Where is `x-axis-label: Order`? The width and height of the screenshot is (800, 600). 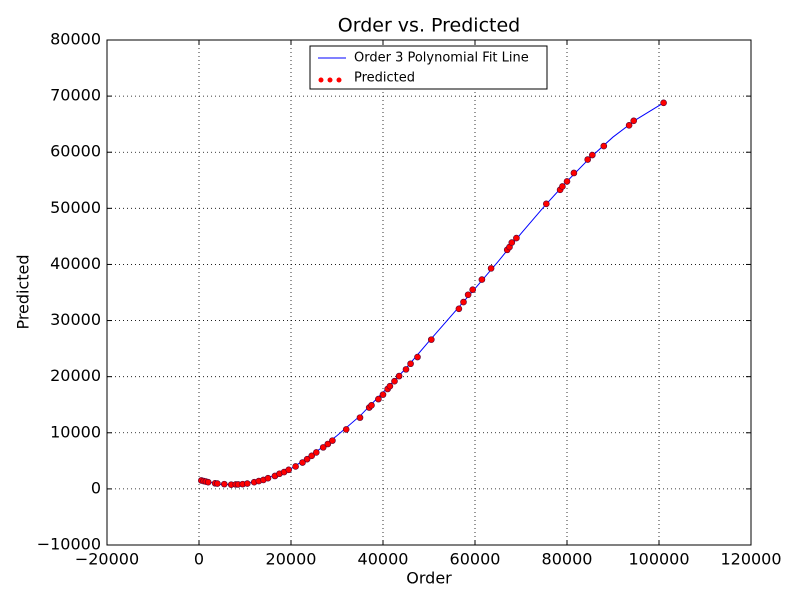
x-axis-label: Order is located at coordinates (429, 578).